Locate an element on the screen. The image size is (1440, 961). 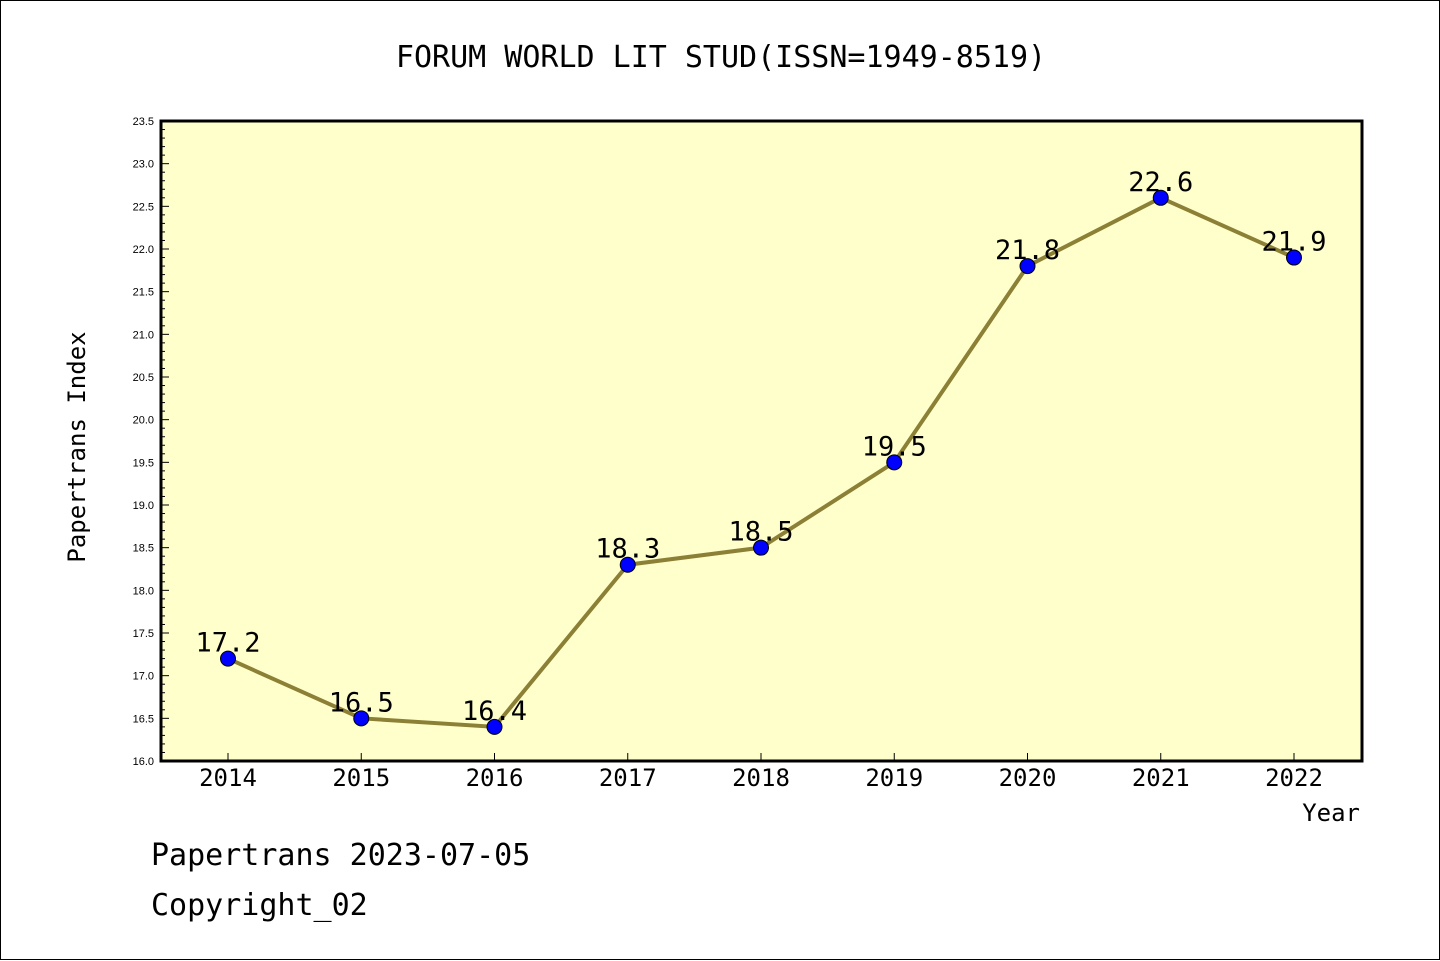
y-tick-label: 21.0 is located at coordinates (143, 335).